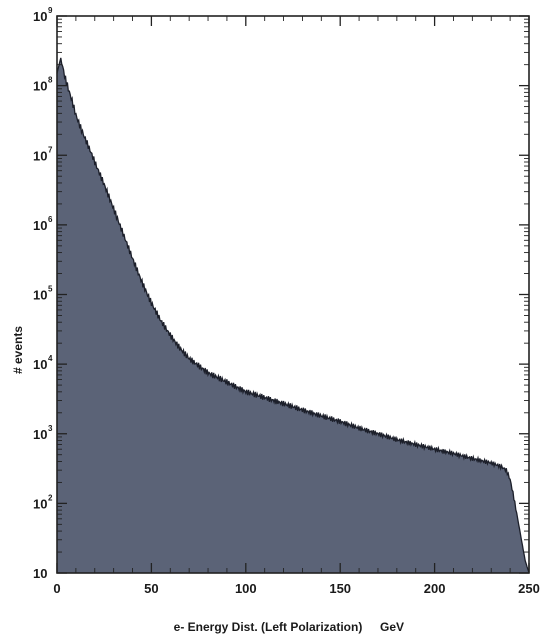  Describe the element at coordinates (50, 10) in the screenshot. I see `y-tick-exponent: 9` at that location.